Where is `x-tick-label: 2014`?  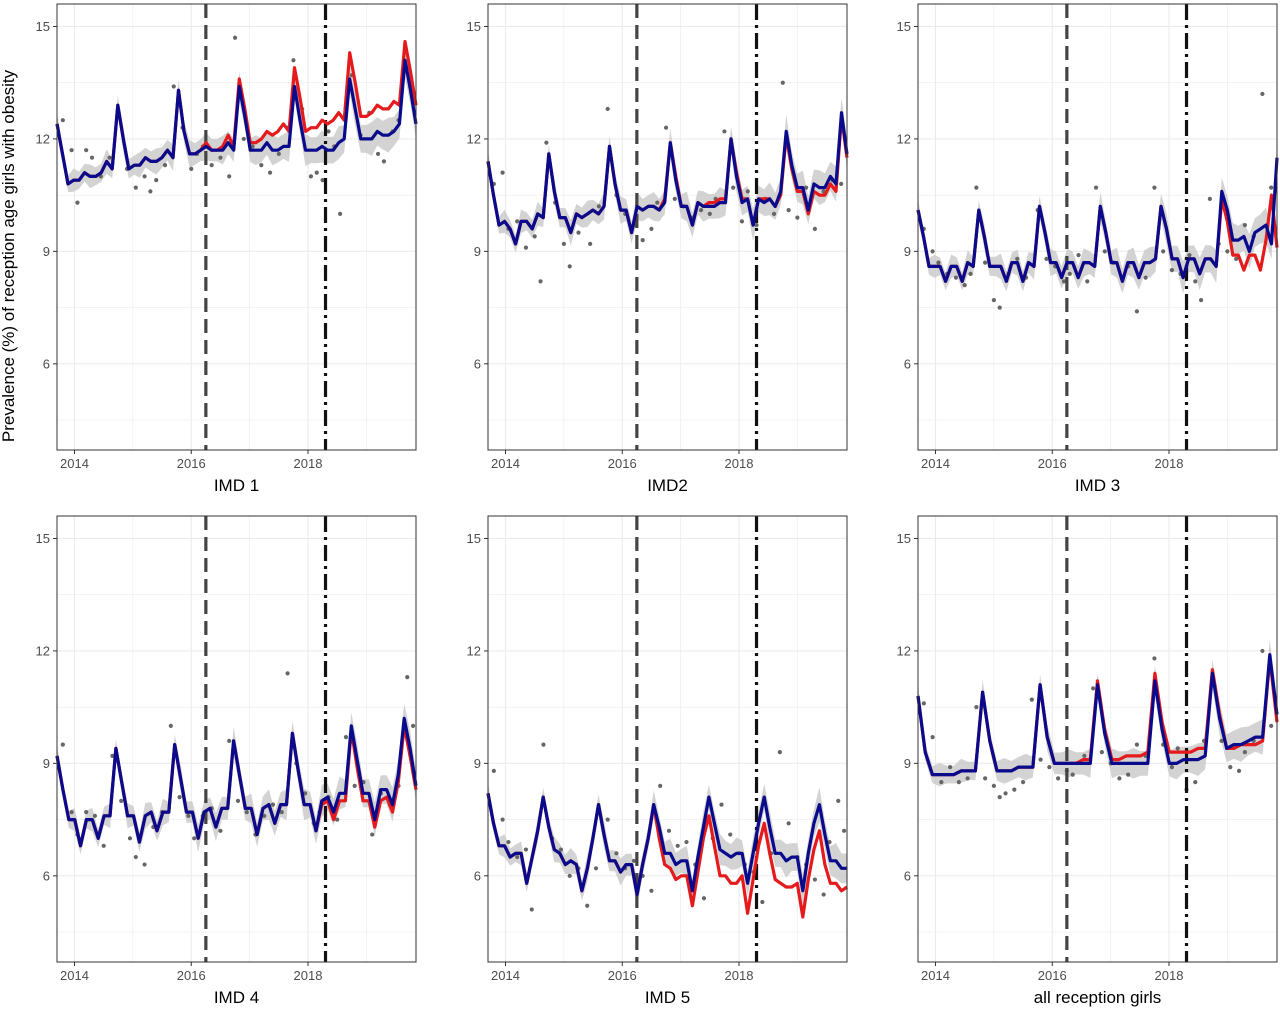
x-tick-label: 2014 is located at coordinates (74, 463).